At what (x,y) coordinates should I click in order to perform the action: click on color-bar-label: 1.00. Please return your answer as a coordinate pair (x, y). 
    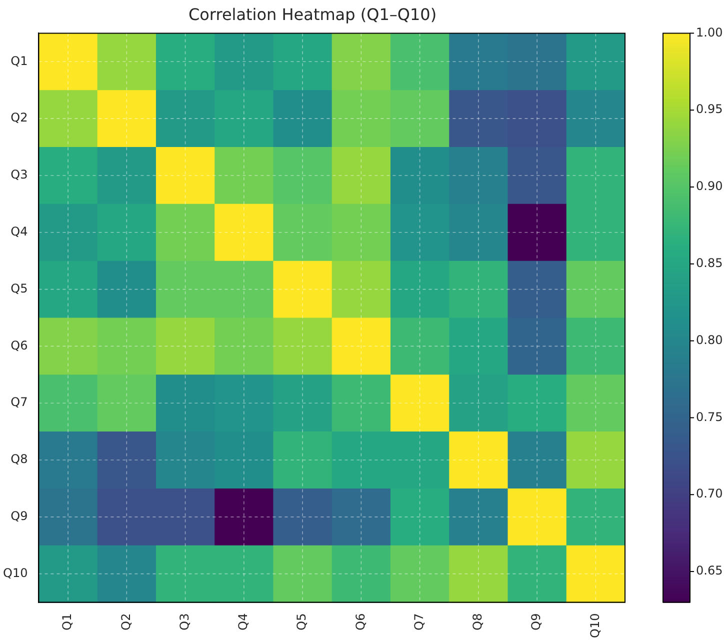
    Looking at the image, I should click on (709, 32).